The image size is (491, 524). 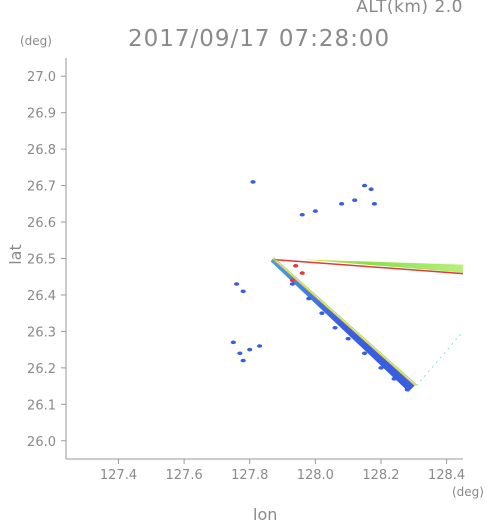 What do you see at coordinates (41, 187) in the screenshot?
I see `y-tick-label: 26.7` at bounding box center [41, 187].